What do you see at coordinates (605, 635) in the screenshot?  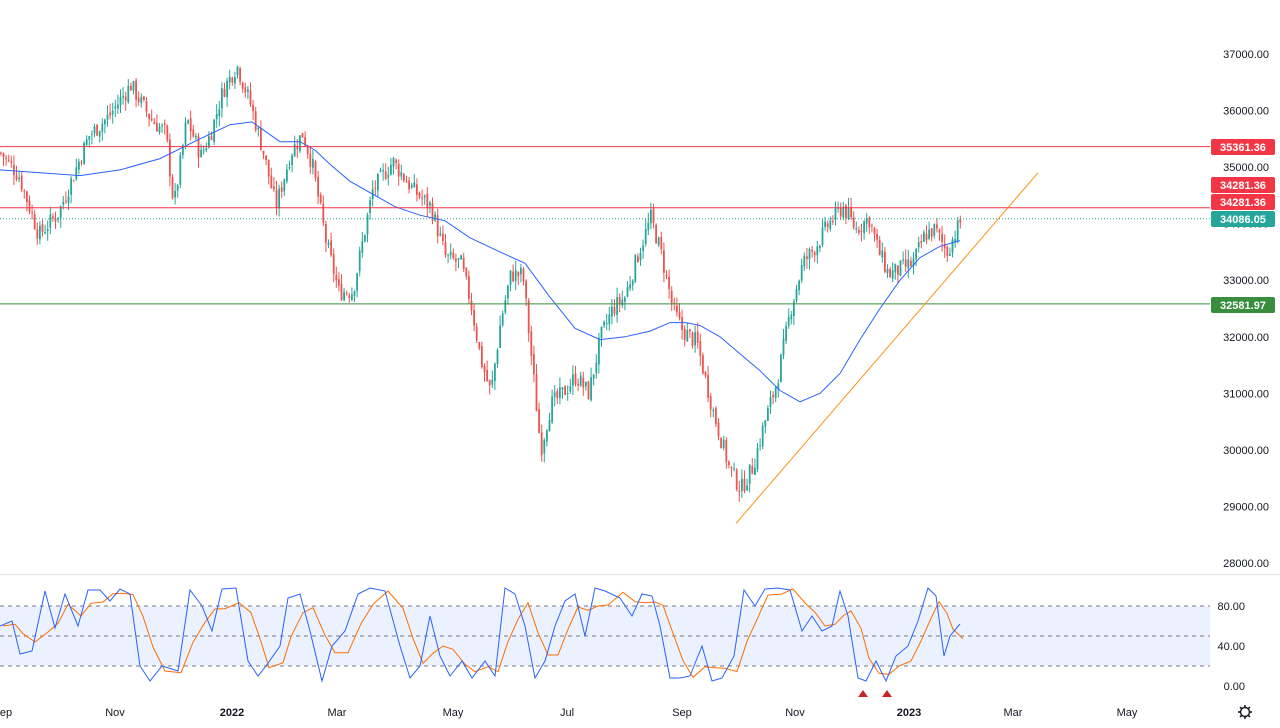 I see `stochastic-pane` at bounding box center [605, 635].